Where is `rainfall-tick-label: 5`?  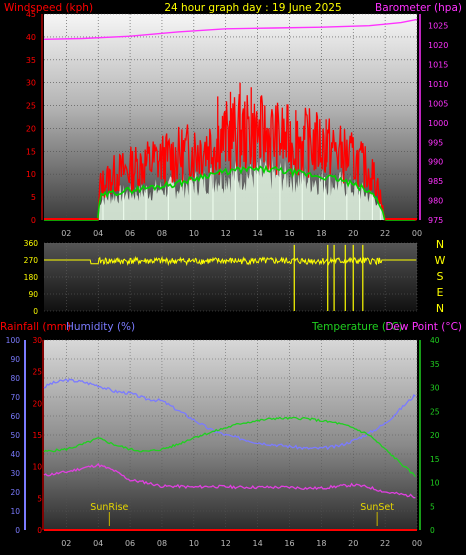
rainfall-tick-label: 5 is located at coordinates (39, 498).